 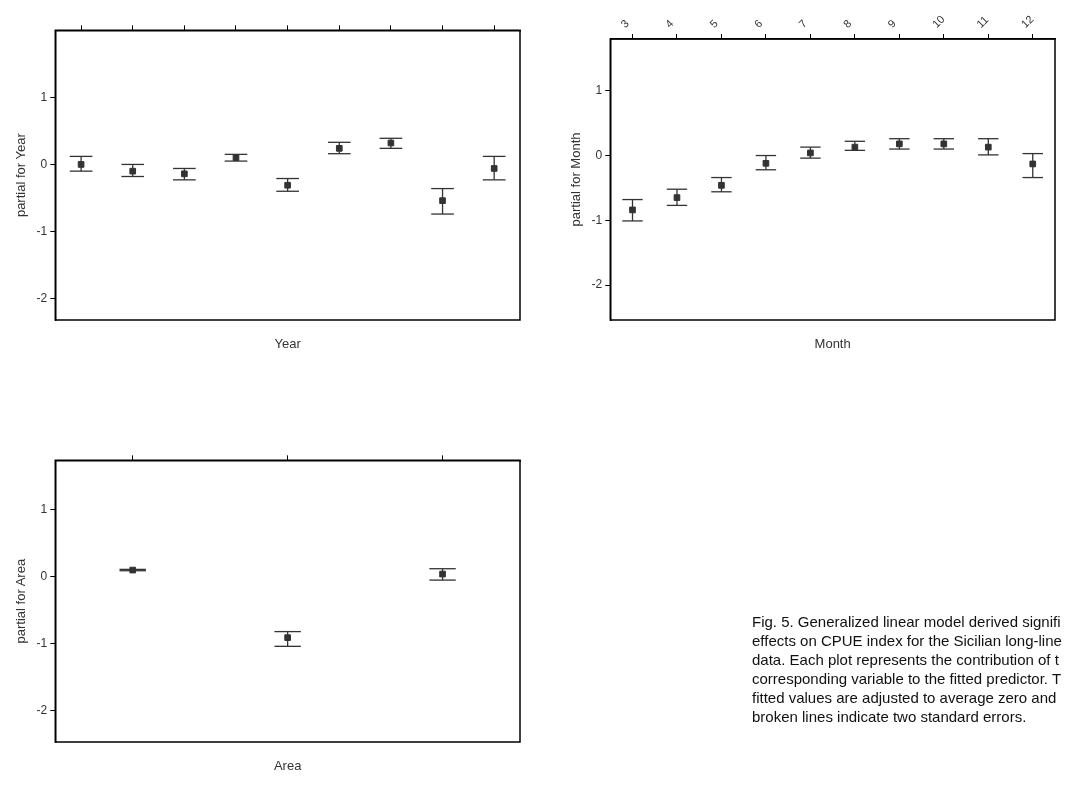 What do you see at coordinates (802, 23) in the screenshot?
I see `x-tick-label: 7` at bounding box center [802, 23].